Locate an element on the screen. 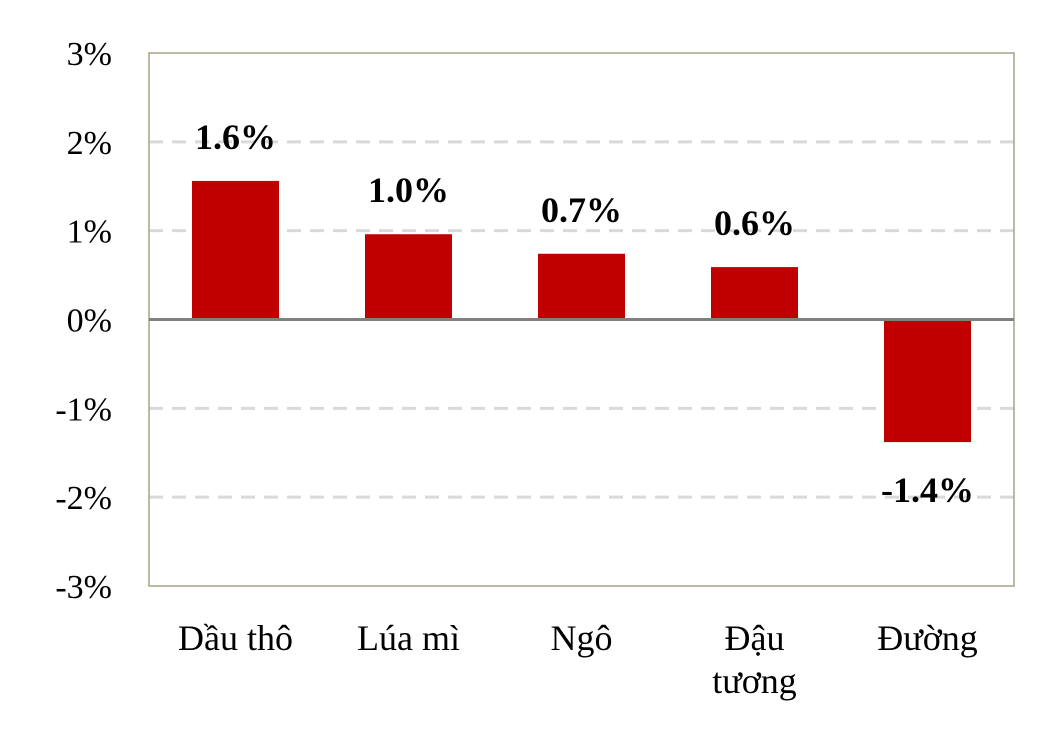 The image size is (1046, 746). y-tick-label-4: -1% is located at coordinates (83, 409).